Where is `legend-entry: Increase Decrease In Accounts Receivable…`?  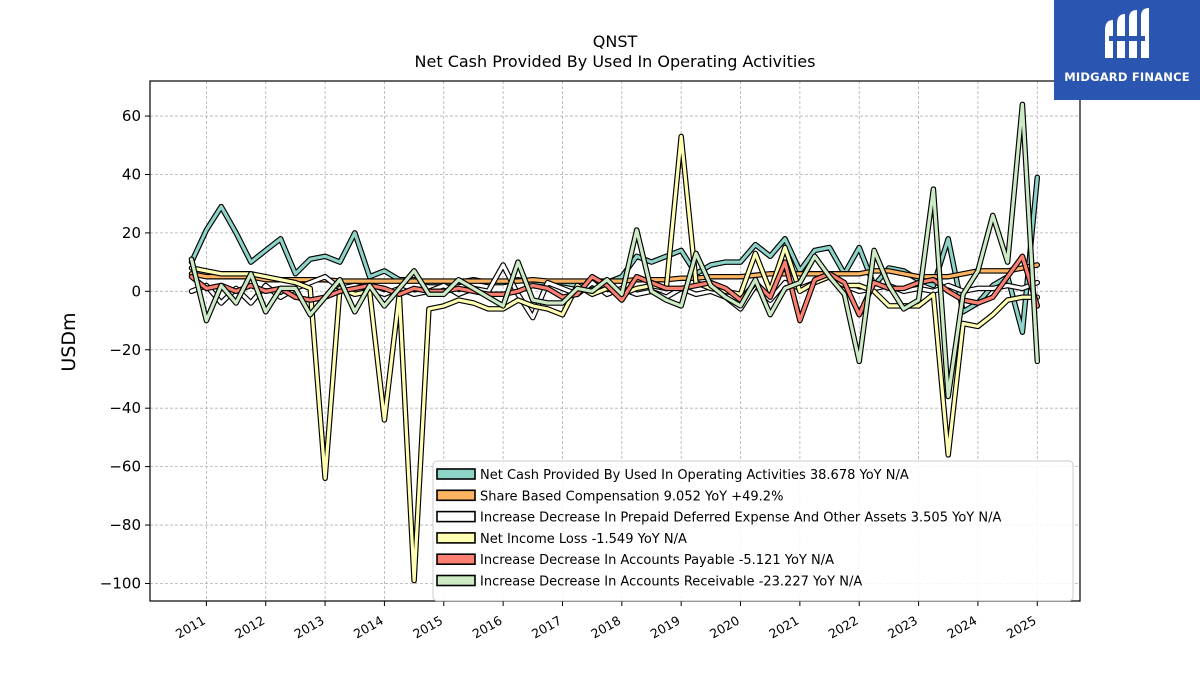
legend-entry: Increase Decrease In Accounts Receivable… is located at coordinates (671, 582).